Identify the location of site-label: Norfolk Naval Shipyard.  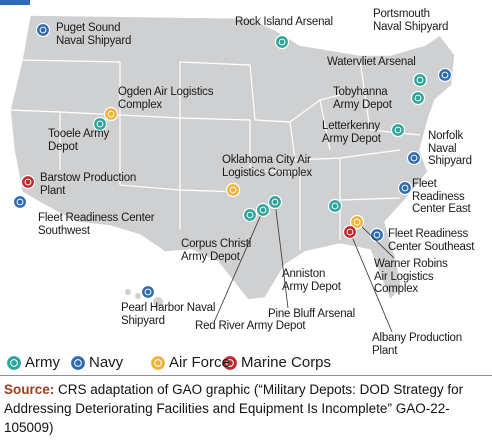
(450, 148).